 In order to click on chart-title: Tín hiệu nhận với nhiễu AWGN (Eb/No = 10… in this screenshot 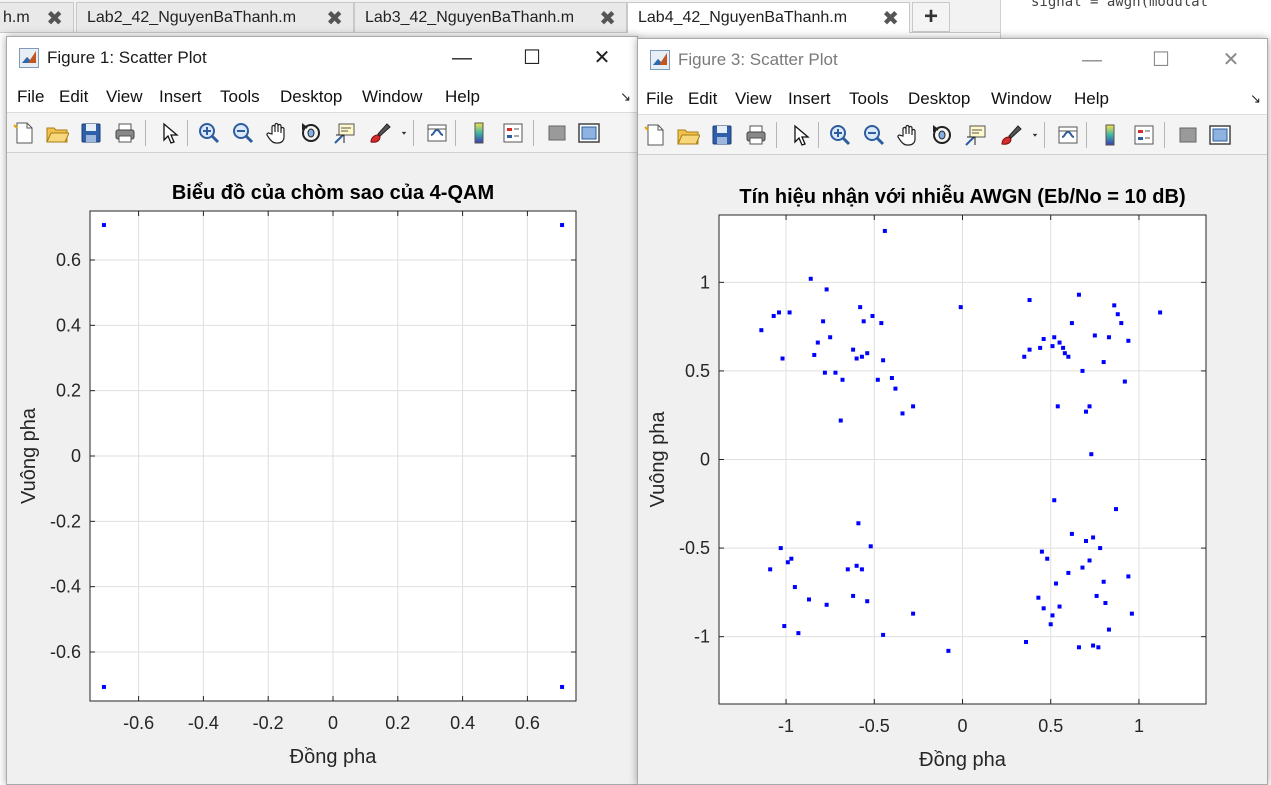, I will do `click(962, 196)`.